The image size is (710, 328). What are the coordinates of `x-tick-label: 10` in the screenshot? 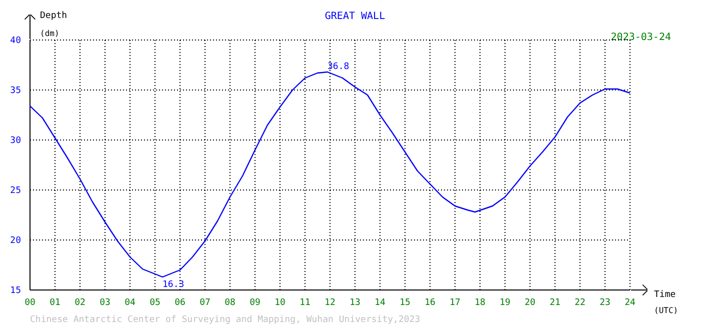 It's located at (280, 303).